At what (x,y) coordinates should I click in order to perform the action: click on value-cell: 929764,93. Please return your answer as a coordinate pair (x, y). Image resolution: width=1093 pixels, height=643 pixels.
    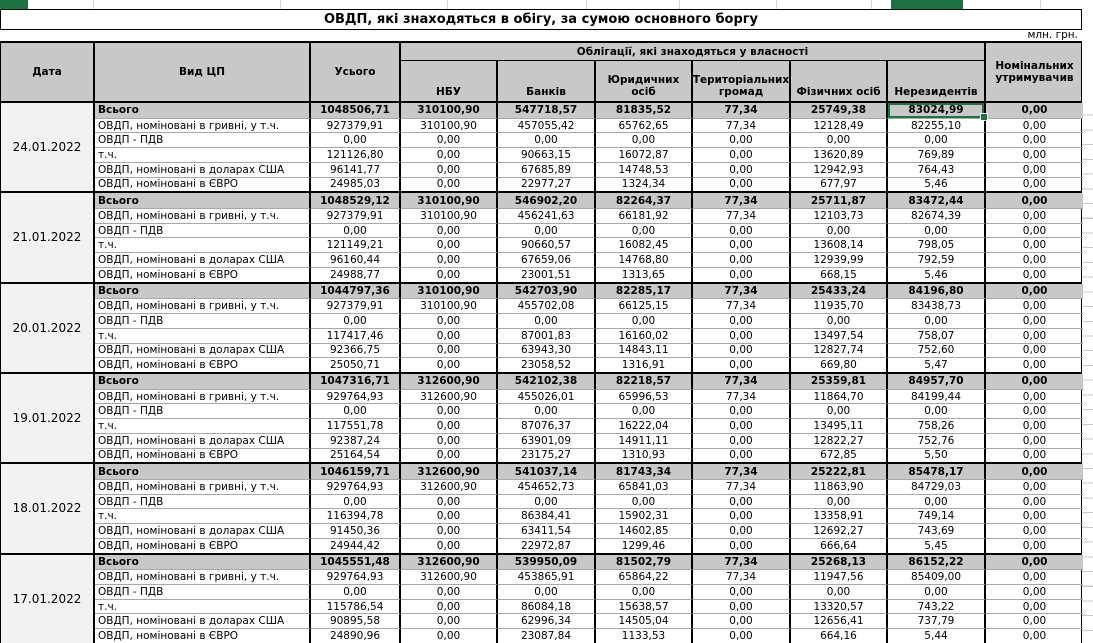
    Looking at the image, I should click on (356, 486).